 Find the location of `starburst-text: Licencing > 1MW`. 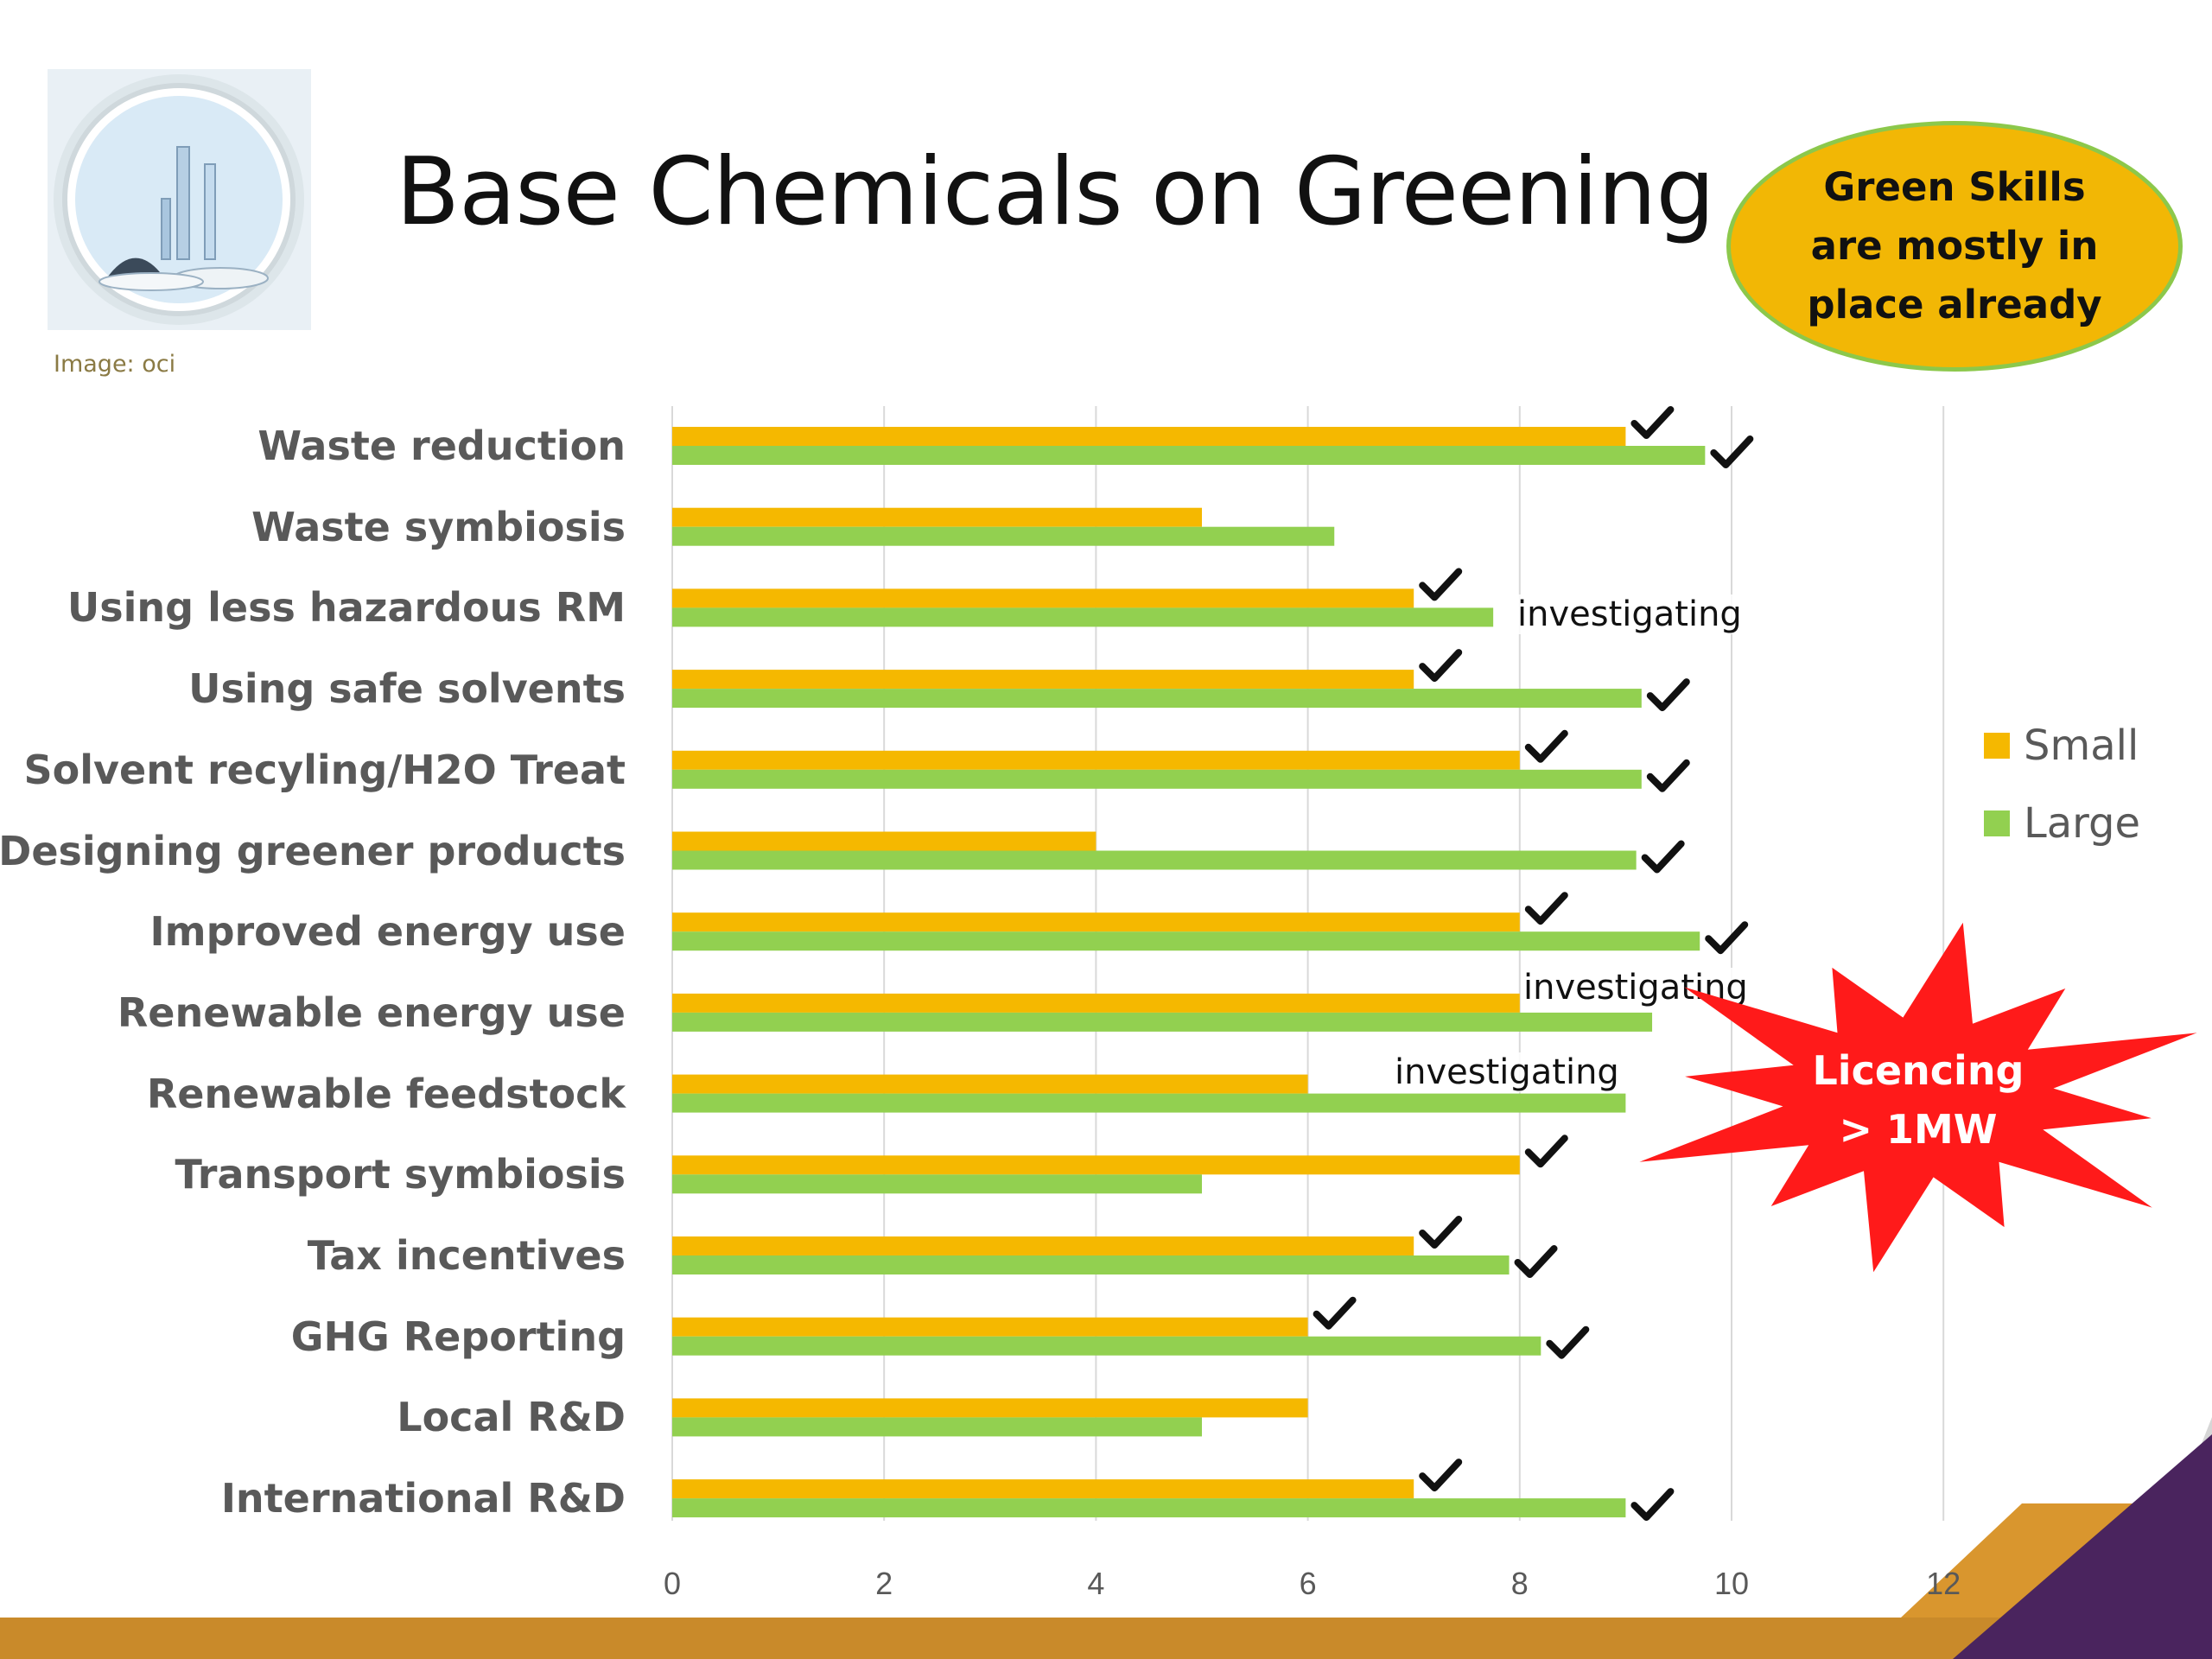

starburst-text: Licencing > 1MW is located at coordinates (1918, 1100).